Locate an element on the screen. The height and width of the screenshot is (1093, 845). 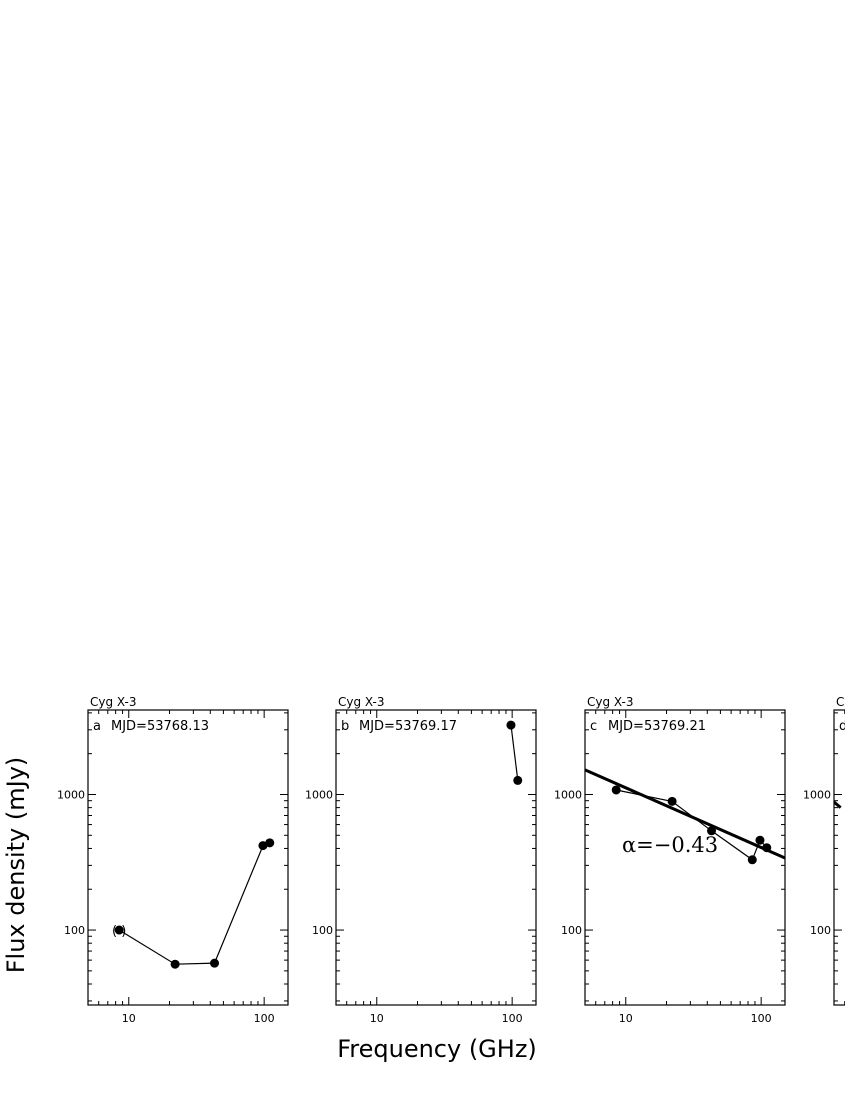
panel-mjd: MJD=53769.17 is located at coordinates (408, 726).